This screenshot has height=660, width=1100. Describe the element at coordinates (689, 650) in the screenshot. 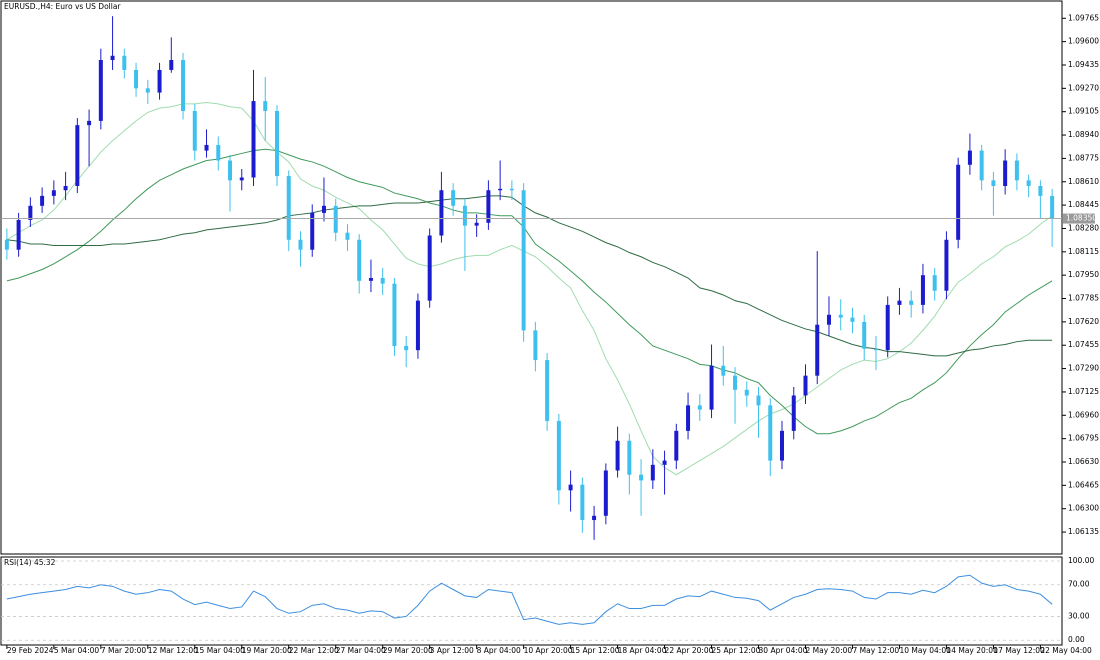

I see `x-tick-label: 22 Apr 20:00` at that location.